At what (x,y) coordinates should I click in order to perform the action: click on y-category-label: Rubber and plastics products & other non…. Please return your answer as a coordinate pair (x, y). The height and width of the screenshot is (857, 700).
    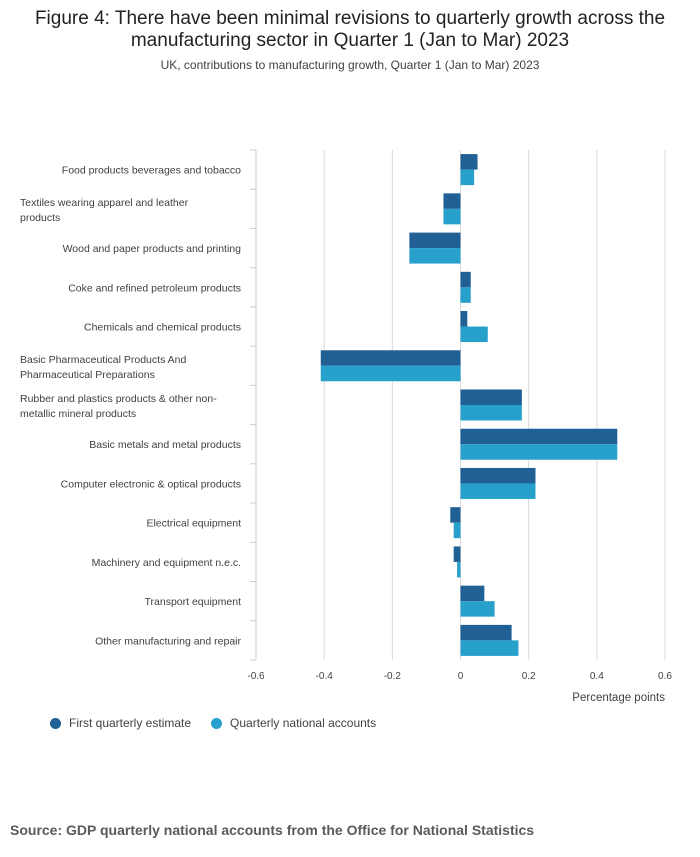
    Looking at the image, I should click on (118, 406).